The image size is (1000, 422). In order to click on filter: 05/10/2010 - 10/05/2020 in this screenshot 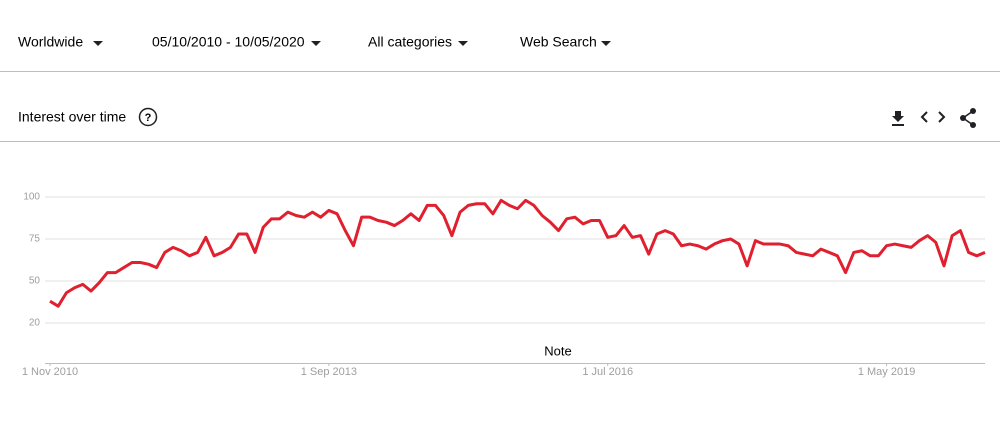, I will do `click(228, 42)`.